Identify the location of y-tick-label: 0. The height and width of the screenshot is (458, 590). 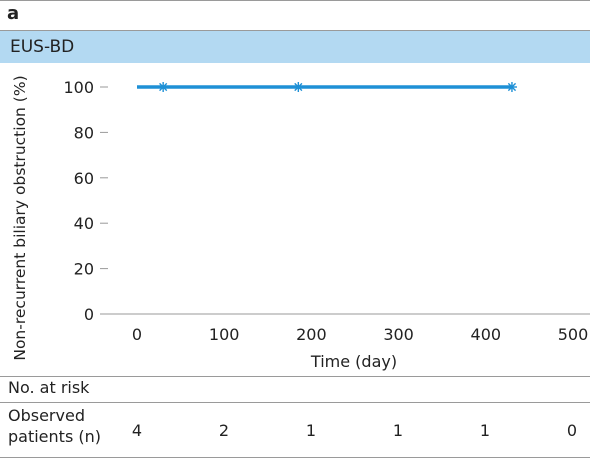
(89, 314).